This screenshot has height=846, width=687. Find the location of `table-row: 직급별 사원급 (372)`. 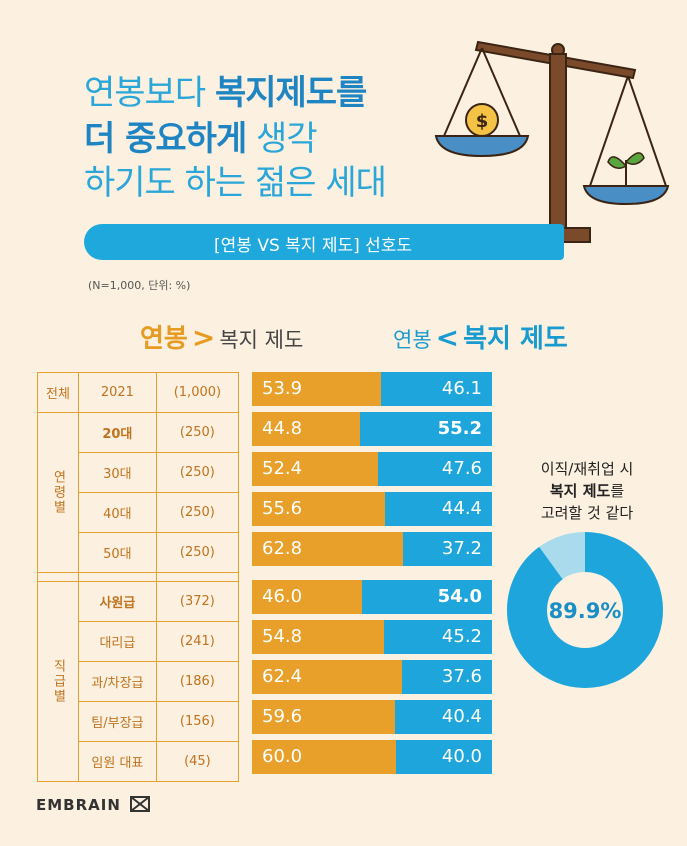

table-row: 직급별 사원급 (372) is located at coordinates (138, 681).